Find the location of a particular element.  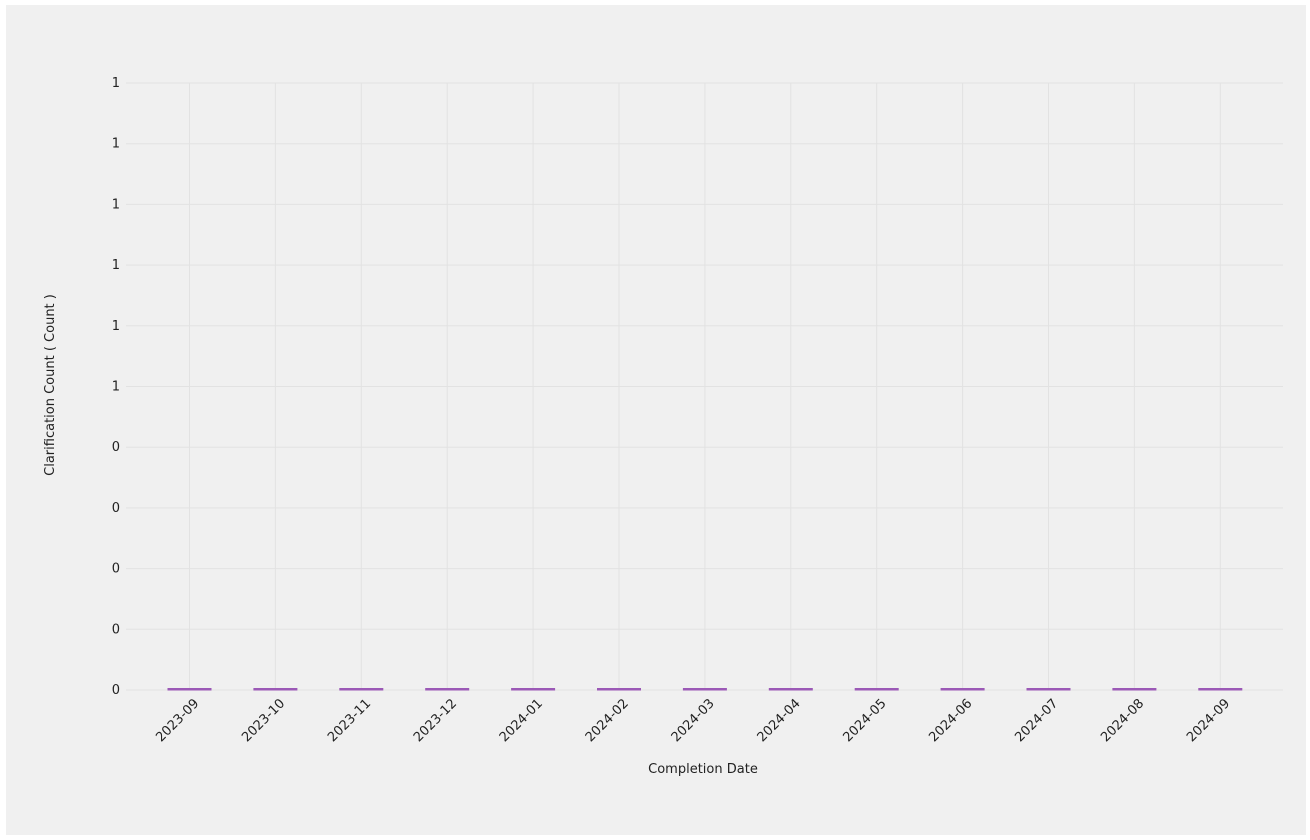

x-tick-label: 2023-11 is located at coordinates (349, 720).